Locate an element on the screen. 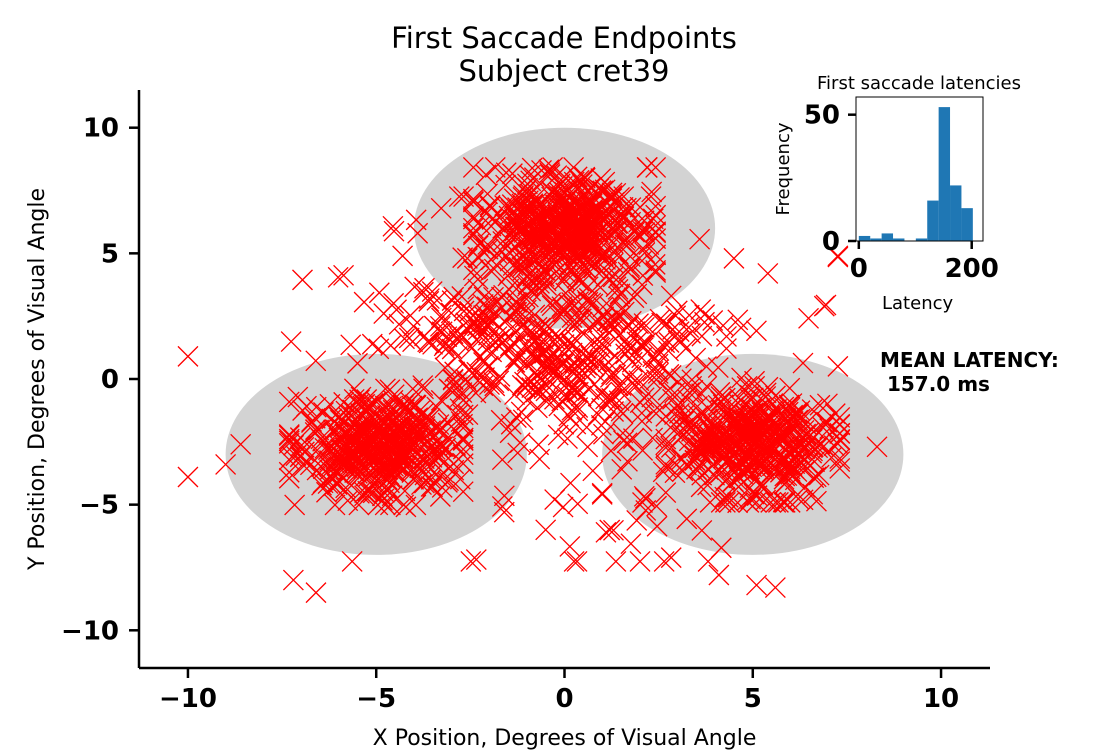 This screenshot has width=1100, height=750. x-tick-label: 0 is located at coordinates (564, 699).